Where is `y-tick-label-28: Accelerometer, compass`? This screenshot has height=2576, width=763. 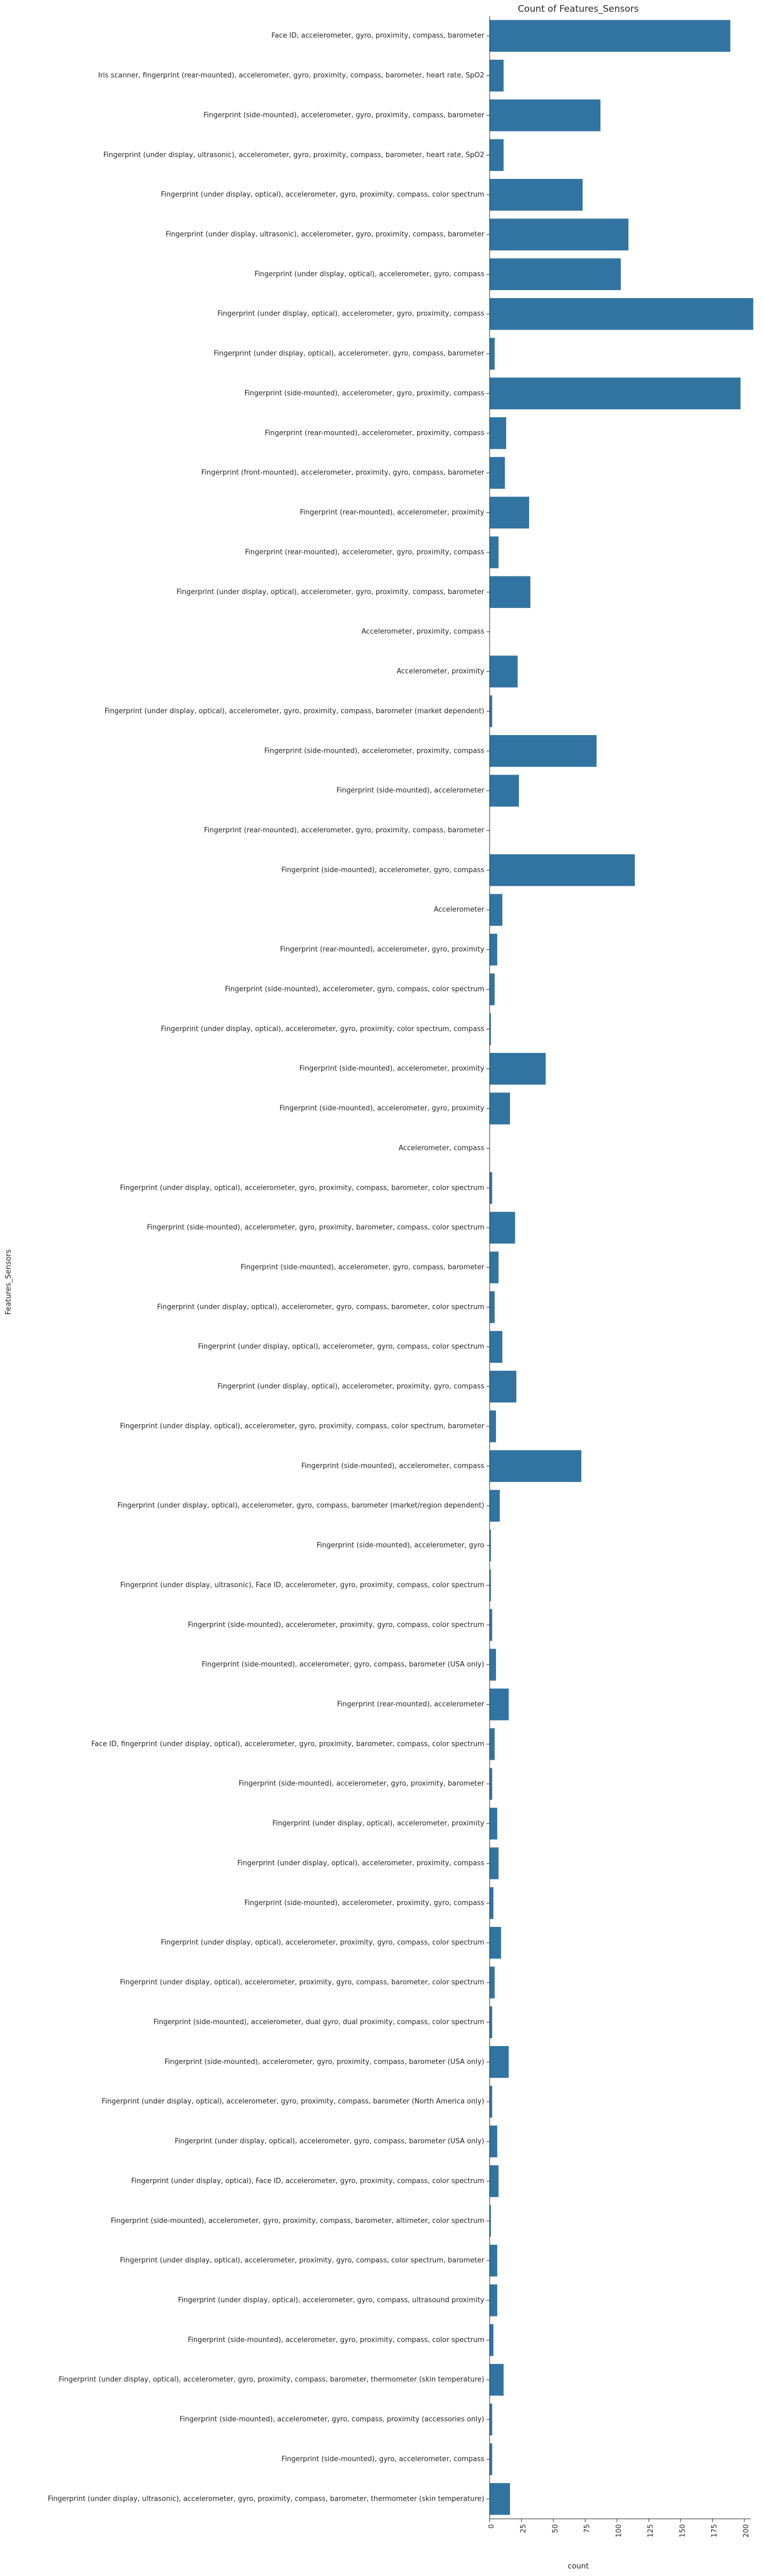
y-tick-label-28: Accelerometer, compass is located at coordinates (442, 1148).